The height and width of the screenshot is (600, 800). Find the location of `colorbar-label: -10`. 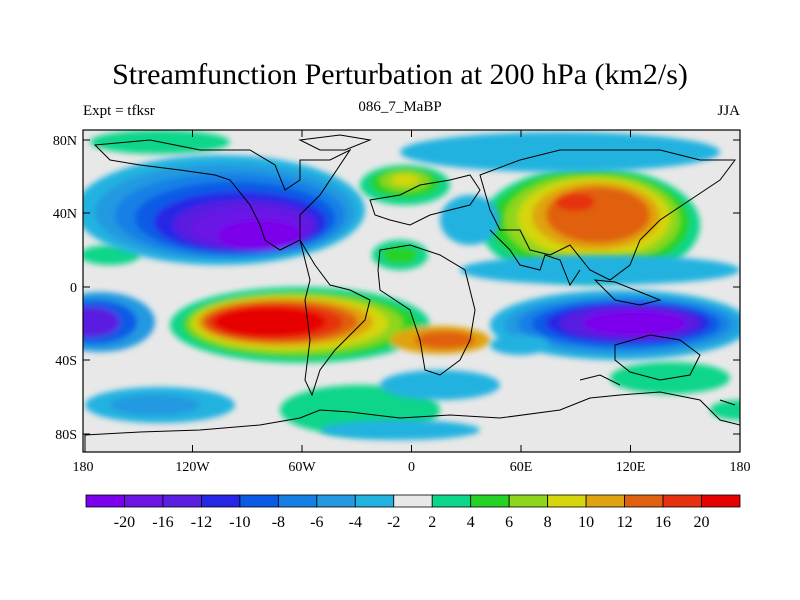

colorbar-label: -10 is located at coordinates (239, 522).